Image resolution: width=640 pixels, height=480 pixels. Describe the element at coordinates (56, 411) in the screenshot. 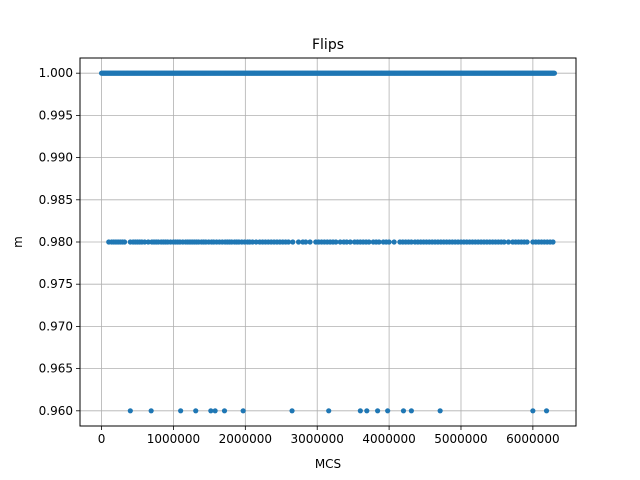

I see `y-tick-label: 0.960` at that location.